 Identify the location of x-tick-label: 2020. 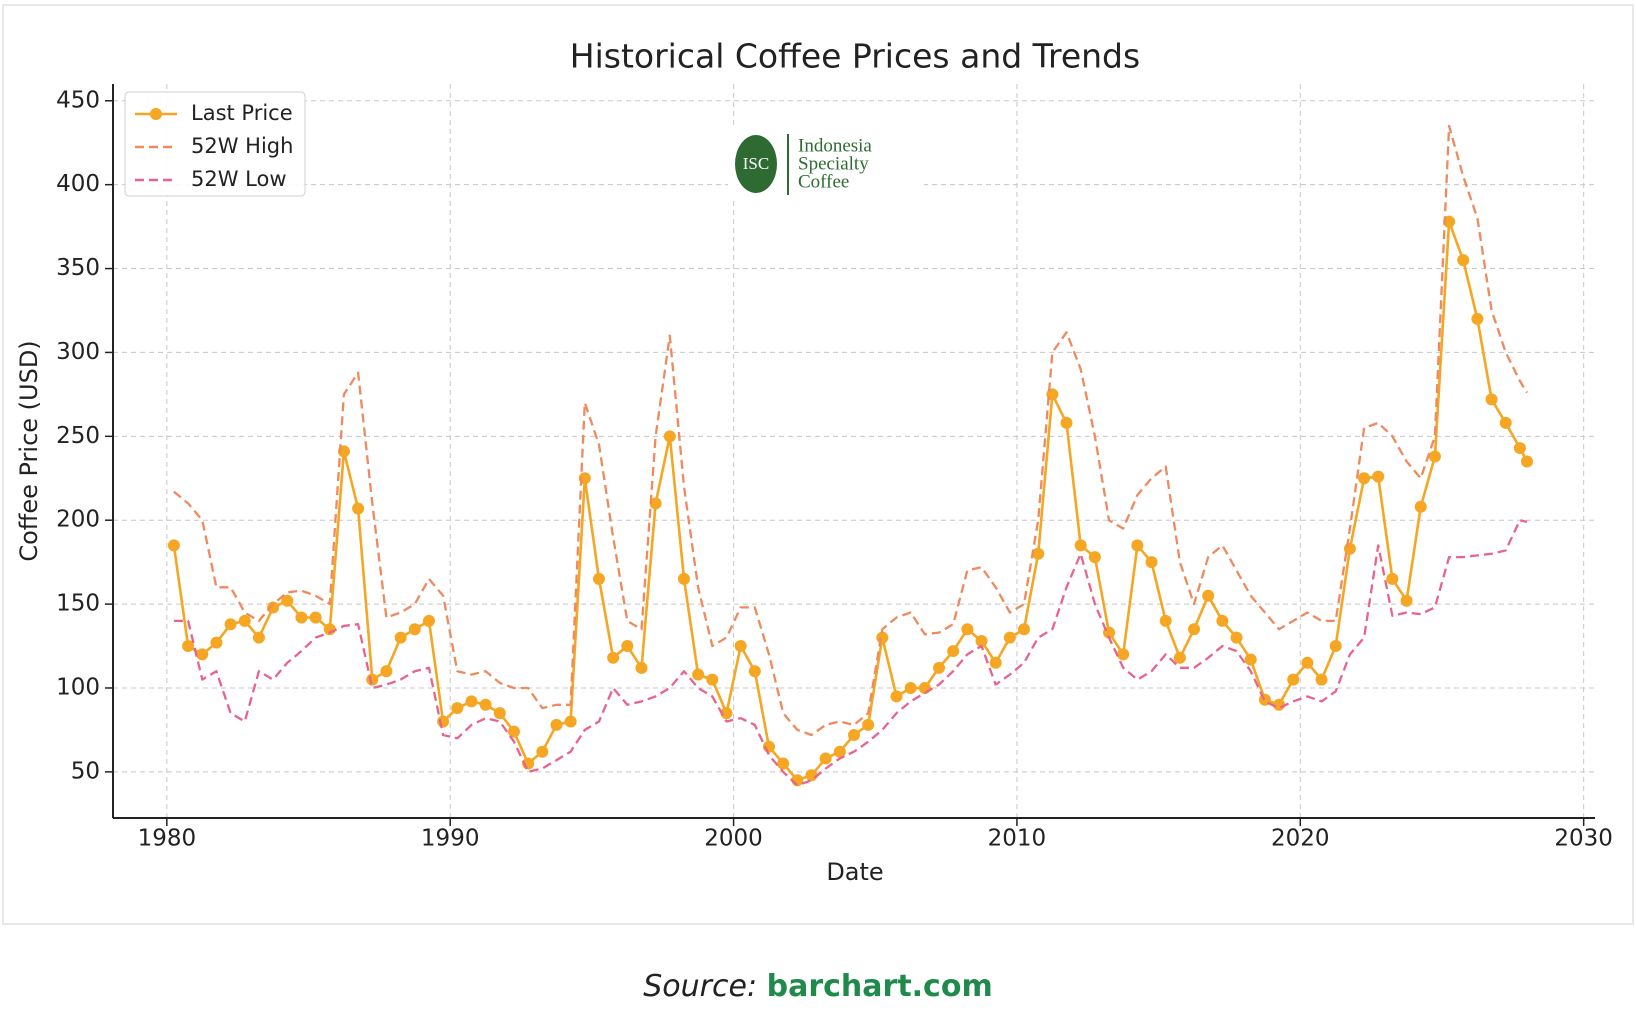
(1300, 839).